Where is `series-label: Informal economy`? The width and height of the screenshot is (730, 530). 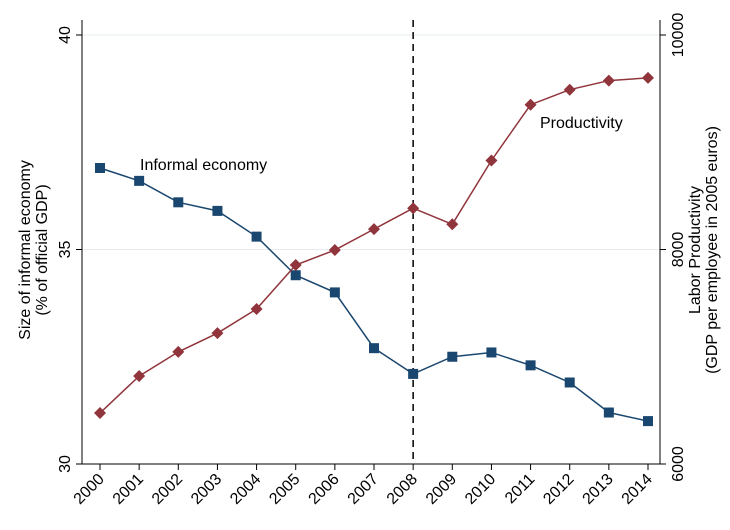
series-label: Informal economy is located at coordinates (203, 165).